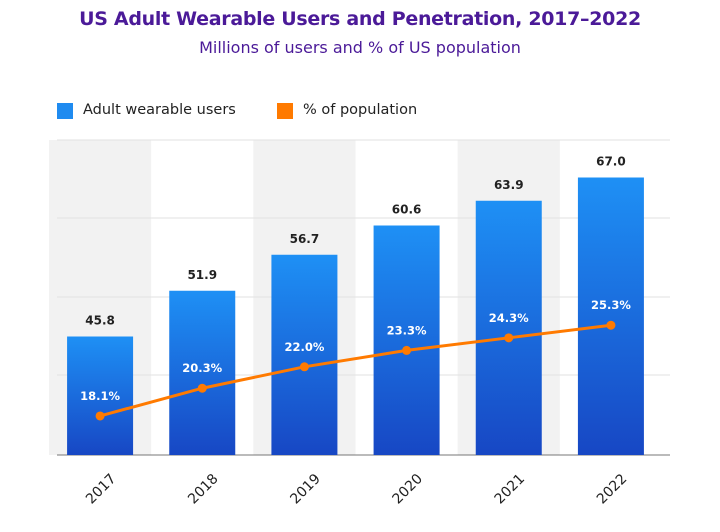 The width and height of the screenshot is (720, 532). I want to click on population-value-label: 20.3%, so click(202, 368).